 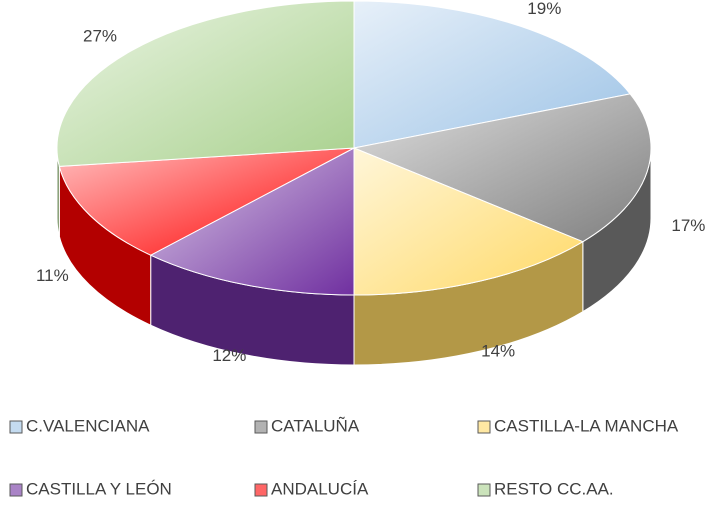 What do you see at coordinates (498, 351) in the screenshot?
I see `data-label: 14%` at bounding box center [498, 351].